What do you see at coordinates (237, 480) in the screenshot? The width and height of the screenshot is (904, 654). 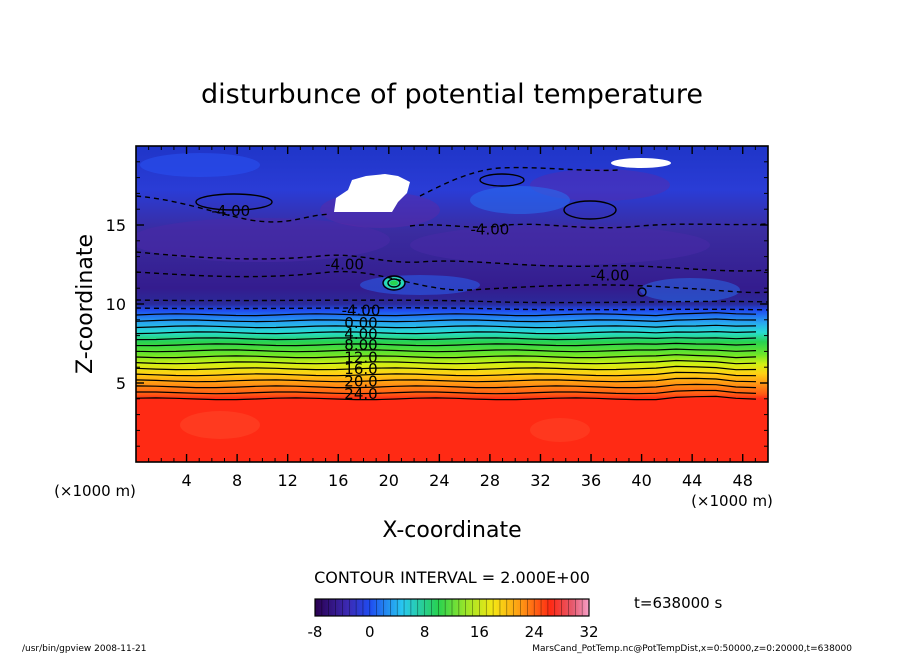 I see `x-tick-label: 8` at bounding box center [237, 480].